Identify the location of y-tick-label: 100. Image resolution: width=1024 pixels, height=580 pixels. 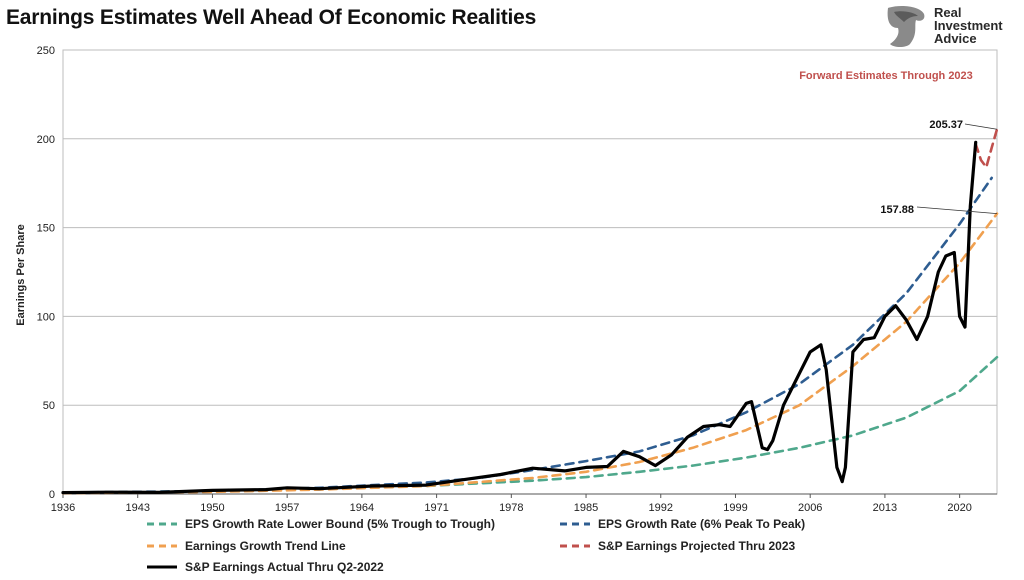
(46, 317).